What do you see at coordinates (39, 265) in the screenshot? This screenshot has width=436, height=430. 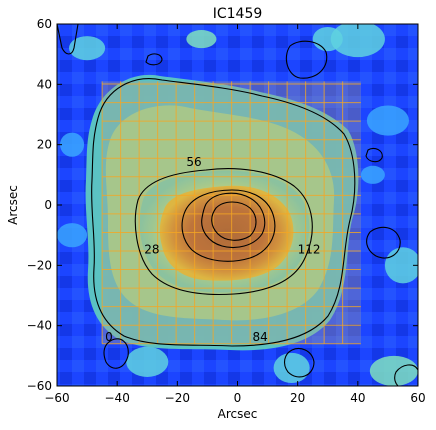 I see `y-tick-label: −20` at bounding box center [39, 265].